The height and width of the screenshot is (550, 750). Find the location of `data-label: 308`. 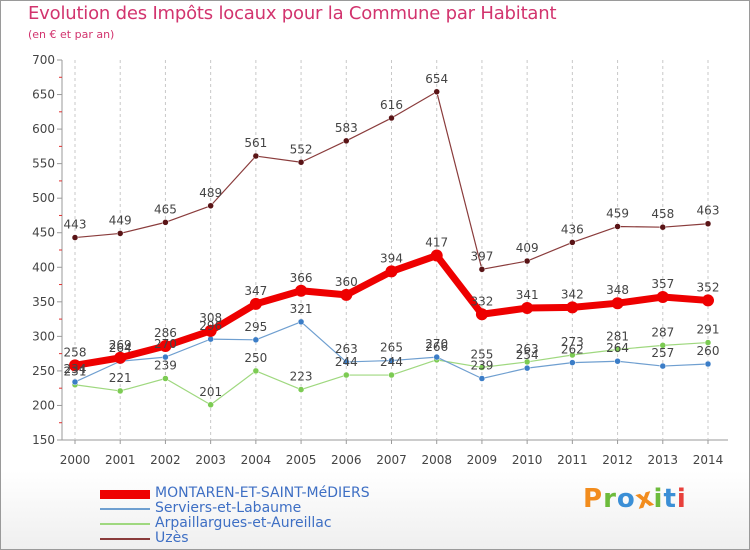

data-label: 308 is located at coordinates (210, 318).